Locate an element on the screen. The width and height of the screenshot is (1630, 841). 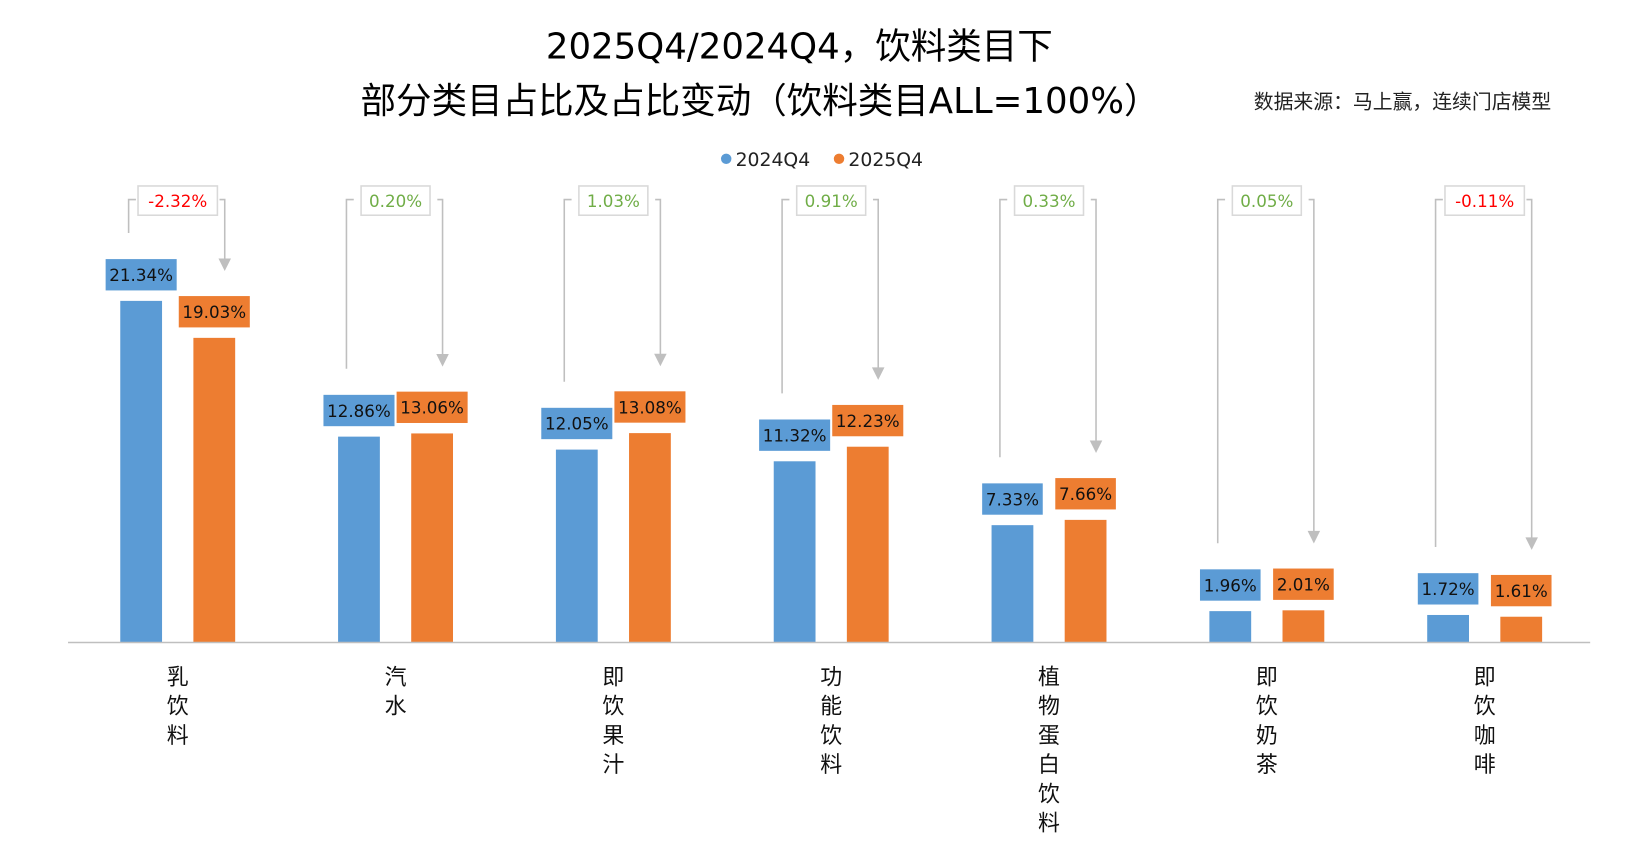
data-label: 11.32% is located at coordinates (795, 435).